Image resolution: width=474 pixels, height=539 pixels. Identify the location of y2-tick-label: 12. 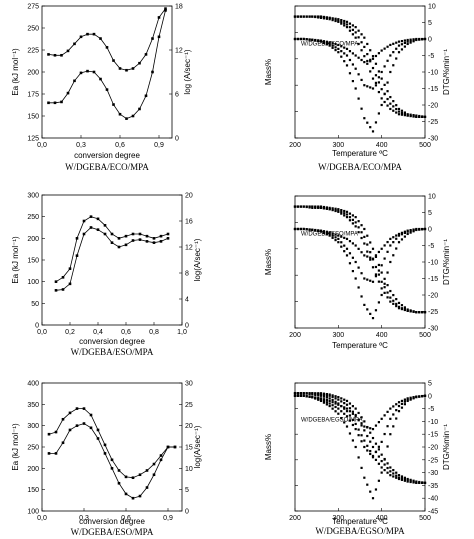
(179, 51).